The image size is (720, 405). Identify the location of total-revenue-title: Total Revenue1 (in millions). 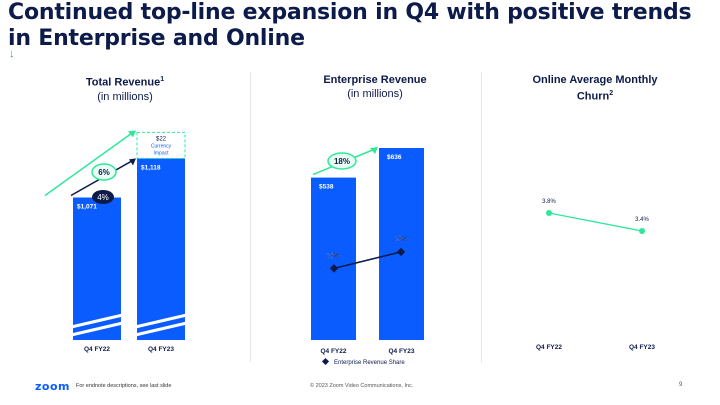
(125, 88).